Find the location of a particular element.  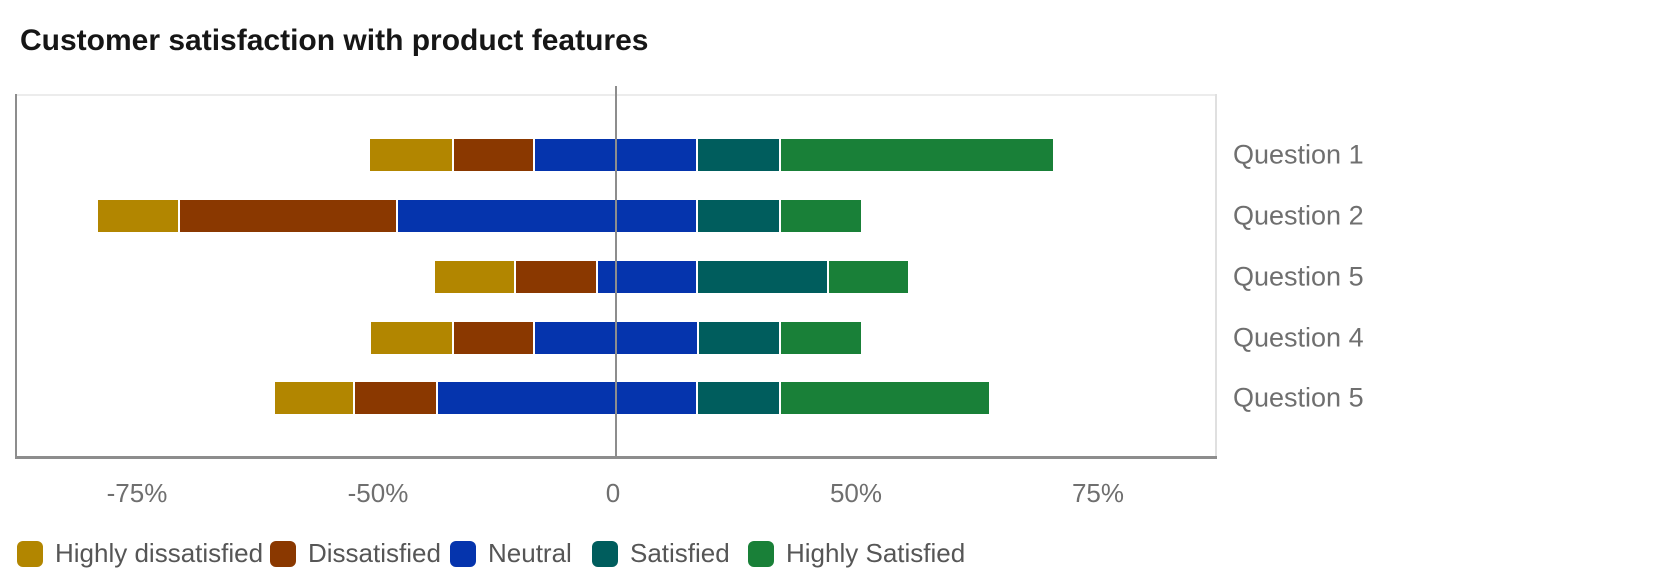

legend-item-neutral: Neutral is located at coordinates (511, 553).